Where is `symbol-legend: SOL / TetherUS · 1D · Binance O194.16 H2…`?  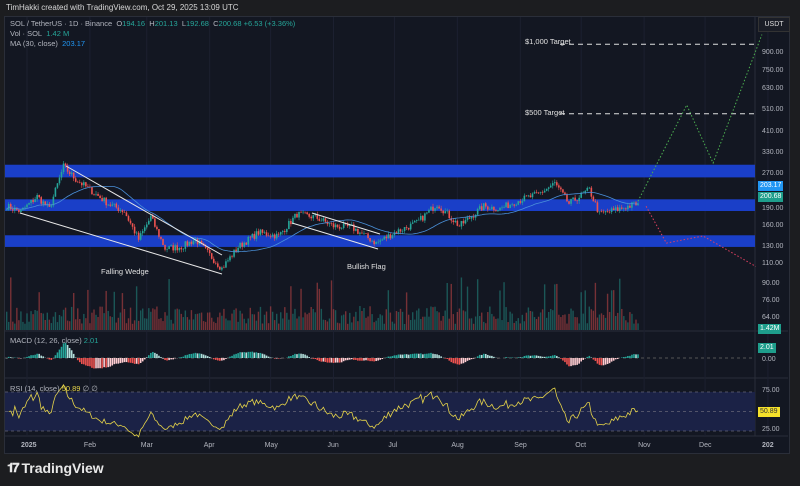 symbol-legend: SOL / TetherUS · 1D · Binance O194.16 H2… is located at coordinates (152, 23).